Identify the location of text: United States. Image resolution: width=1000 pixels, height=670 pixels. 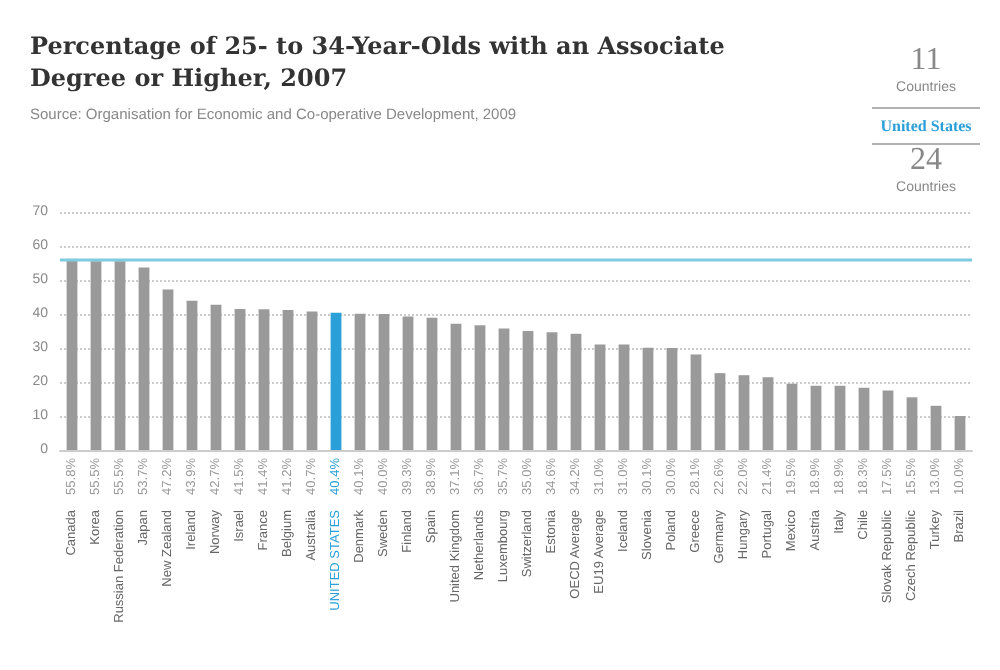
(926, 126).